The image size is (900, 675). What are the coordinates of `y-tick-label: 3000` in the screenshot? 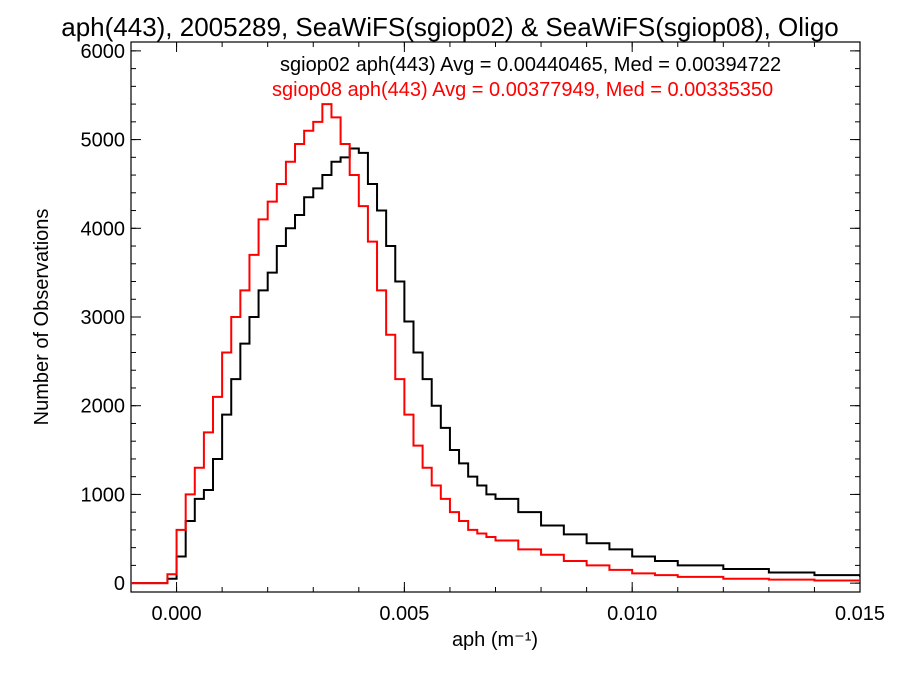 It's located at (103, 318).